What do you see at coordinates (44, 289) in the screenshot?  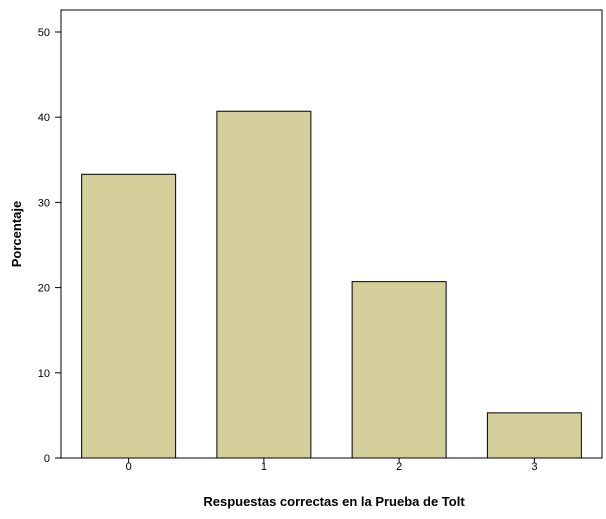 I see `y-tick-label-20: 20` at bounding box center [44, 289].